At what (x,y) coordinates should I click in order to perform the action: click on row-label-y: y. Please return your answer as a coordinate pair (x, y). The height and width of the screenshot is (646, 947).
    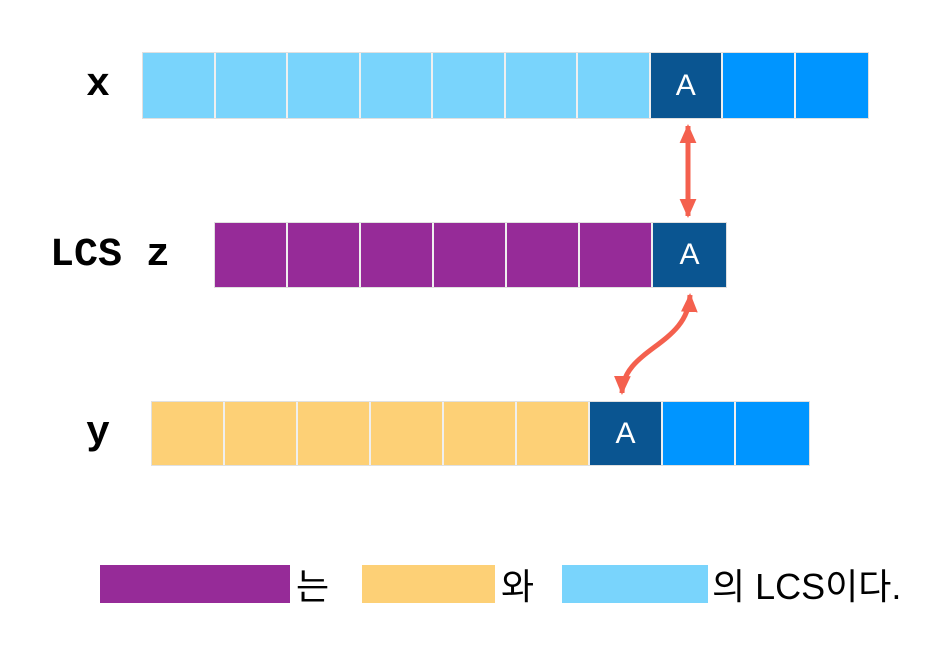
    Looking at the image, I should click on (97, 433).